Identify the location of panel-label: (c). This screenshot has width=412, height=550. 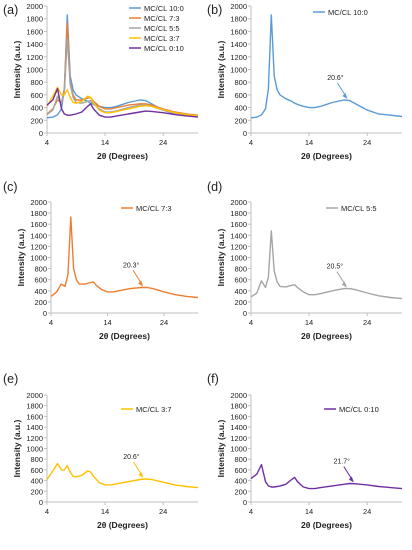
(10, 187).